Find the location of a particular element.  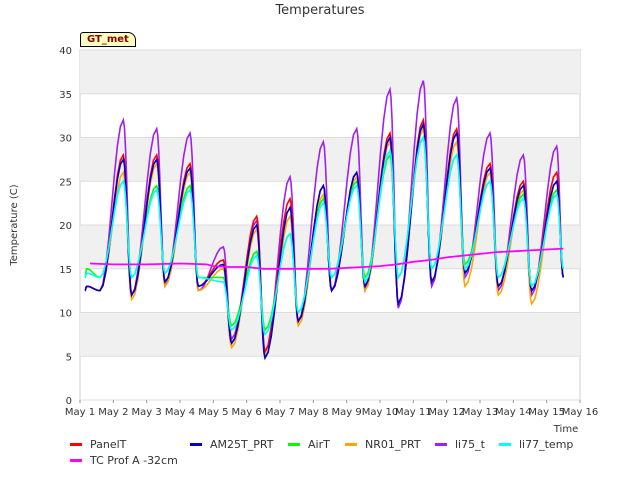

x-tick-label: May 7 is located at coordinates (280, 412).